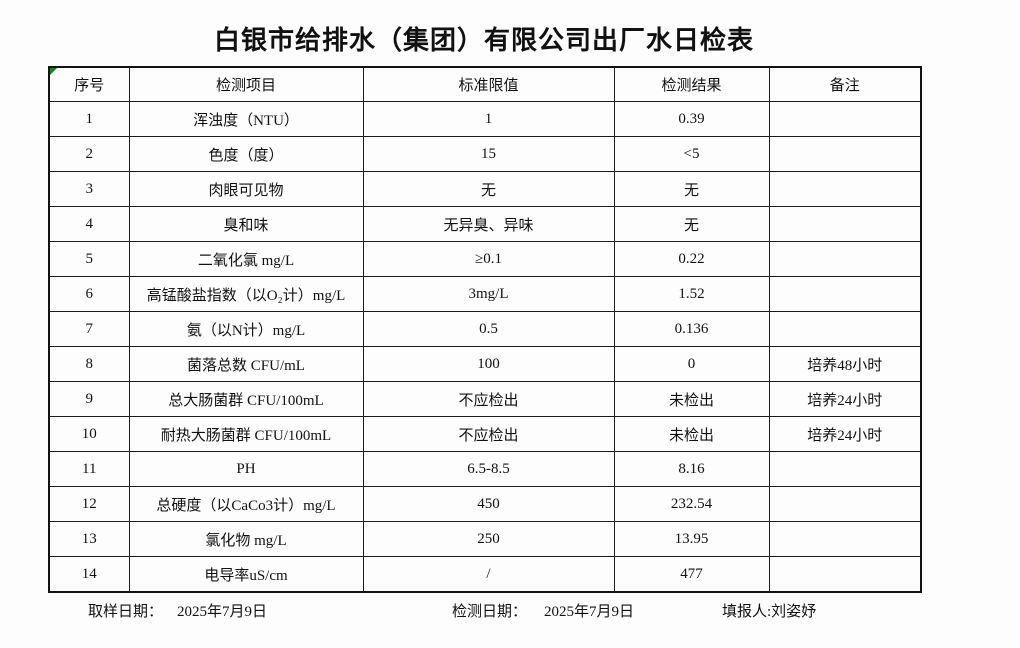 The width and height of the screenshot is (1020, 648). Describe the element at coordinates (691, 294) in the screenshot. I see `cell-result: 1.52` at that location.